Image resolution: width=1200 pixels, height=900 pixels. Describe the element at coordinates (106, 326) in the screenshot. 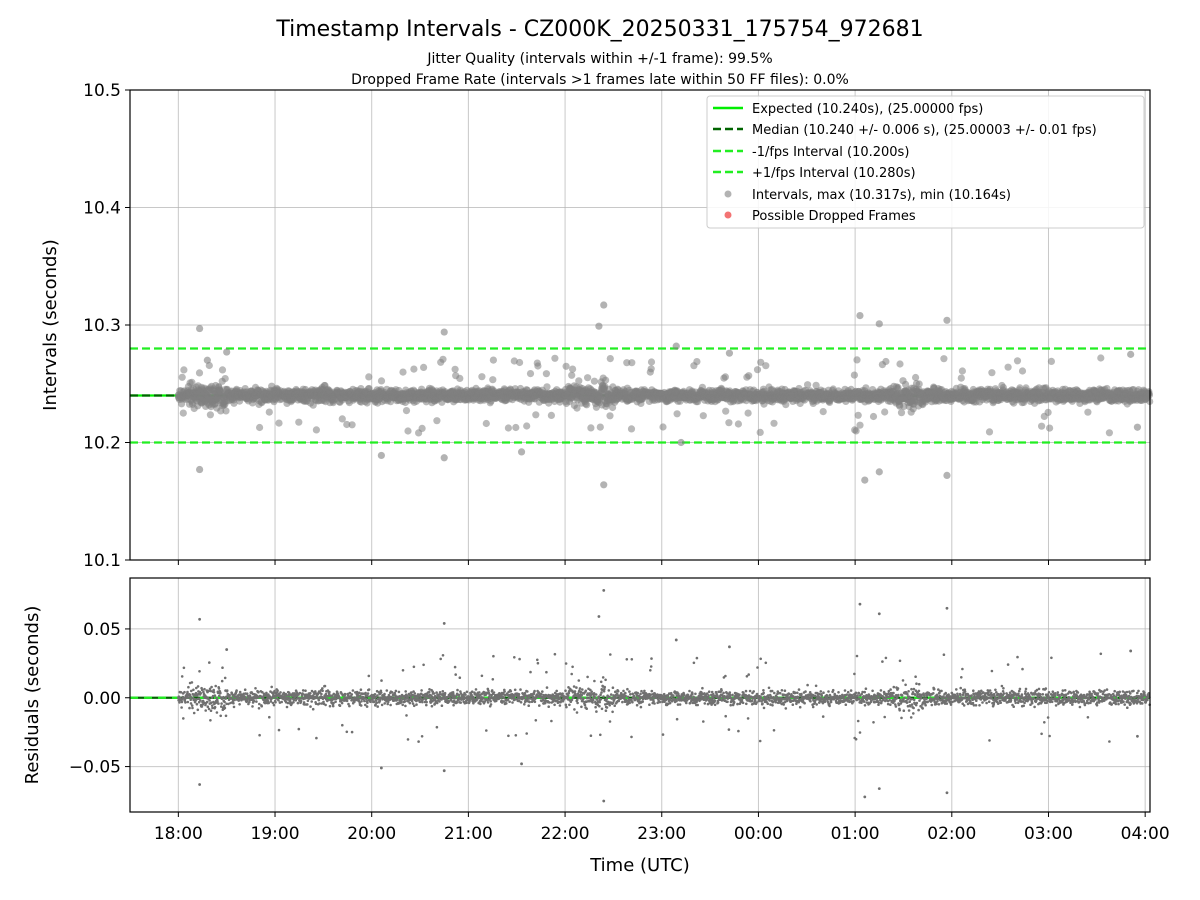

I see `intervals-y-ticks: 10.110.210.310.410.5` at that location.